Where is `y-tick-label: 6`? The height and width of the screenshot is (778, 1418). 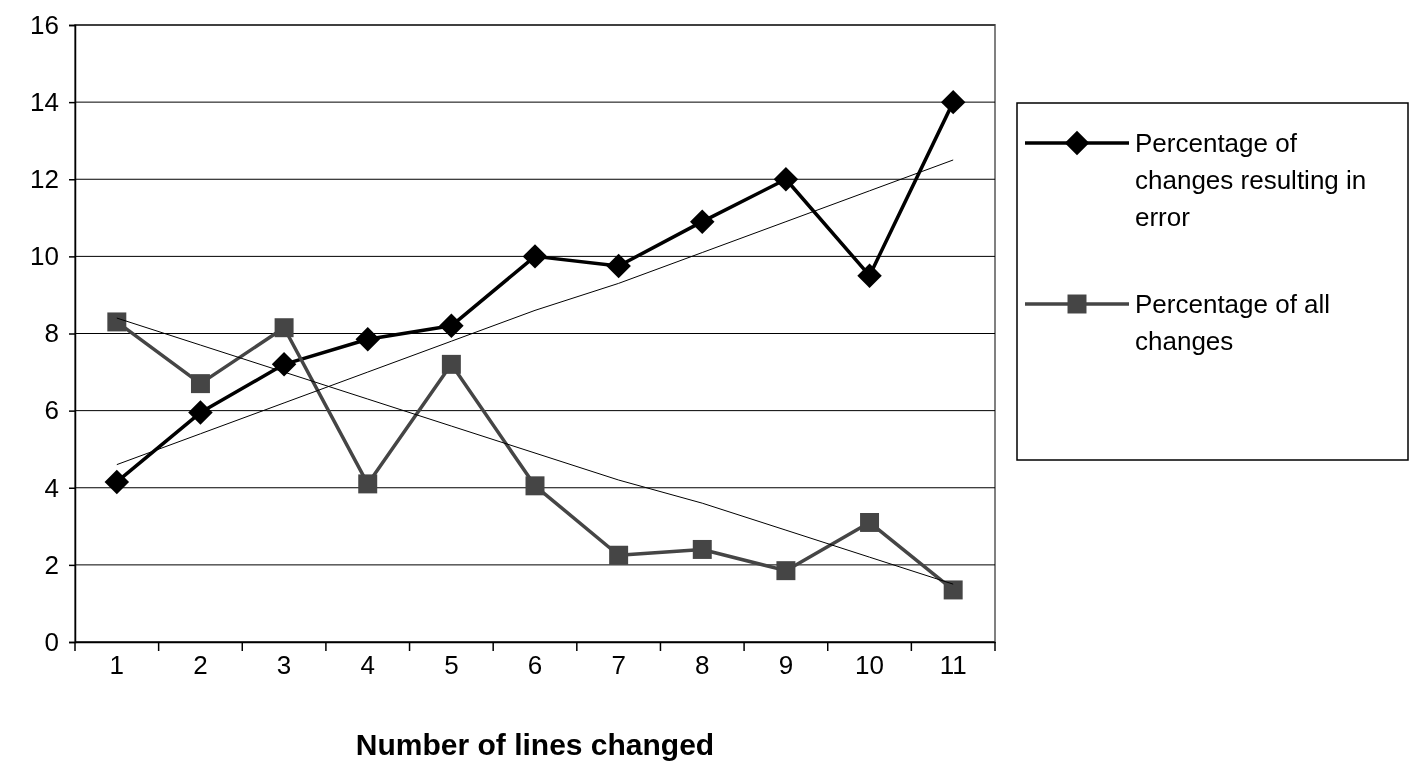 y-tick-label: 6 is located at coordinates (51, 410).